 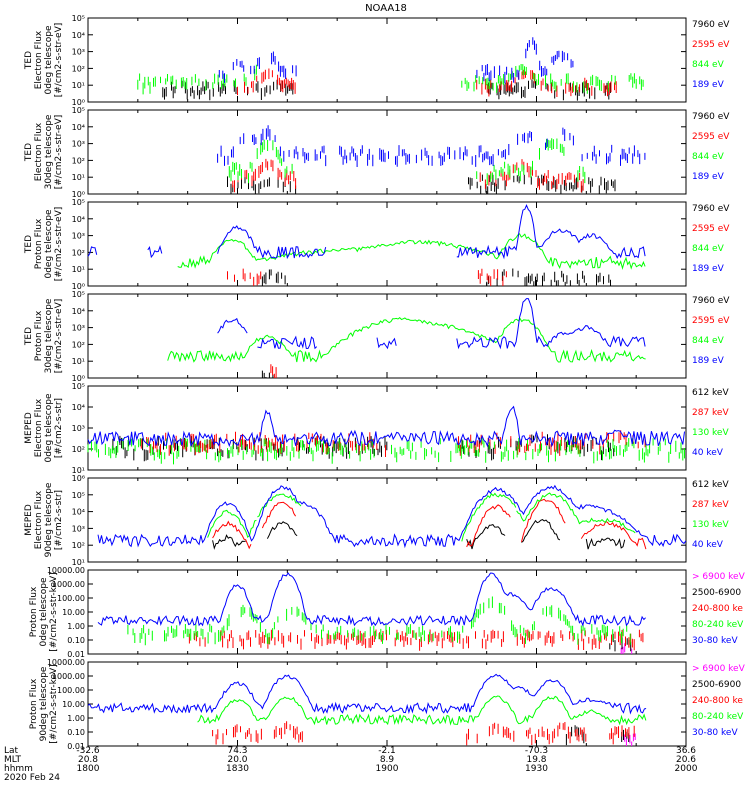 What do you see at coordinates (267, 374) in the screenshot?
I see `series-7960-eV` at bounding box center [267, 374].